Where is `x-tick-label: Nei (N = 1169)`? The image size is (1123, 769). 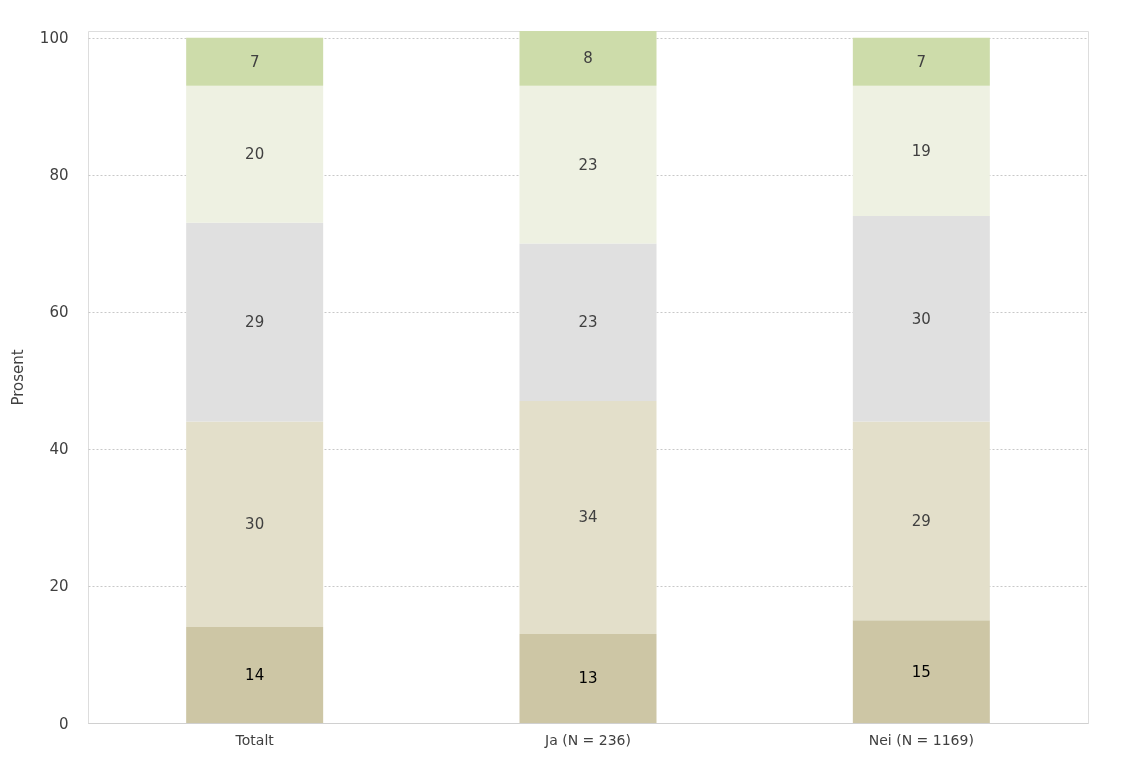 x-tick-label: Nei (N = 1169) is located at coordinates (921, 739).